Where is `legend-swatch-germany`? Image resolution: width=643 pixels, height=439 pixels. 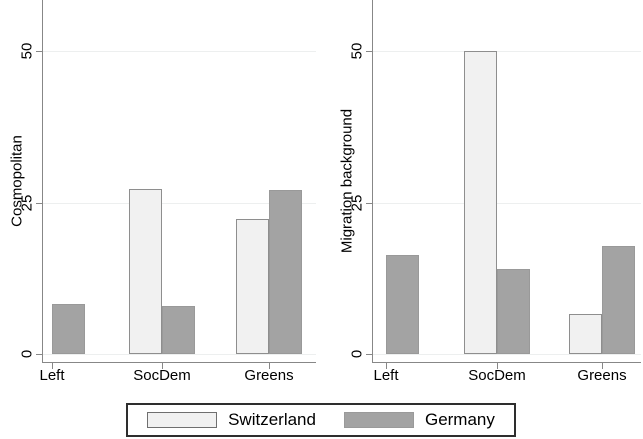 legend-swatch-germany is located at coordinates (378, 420).